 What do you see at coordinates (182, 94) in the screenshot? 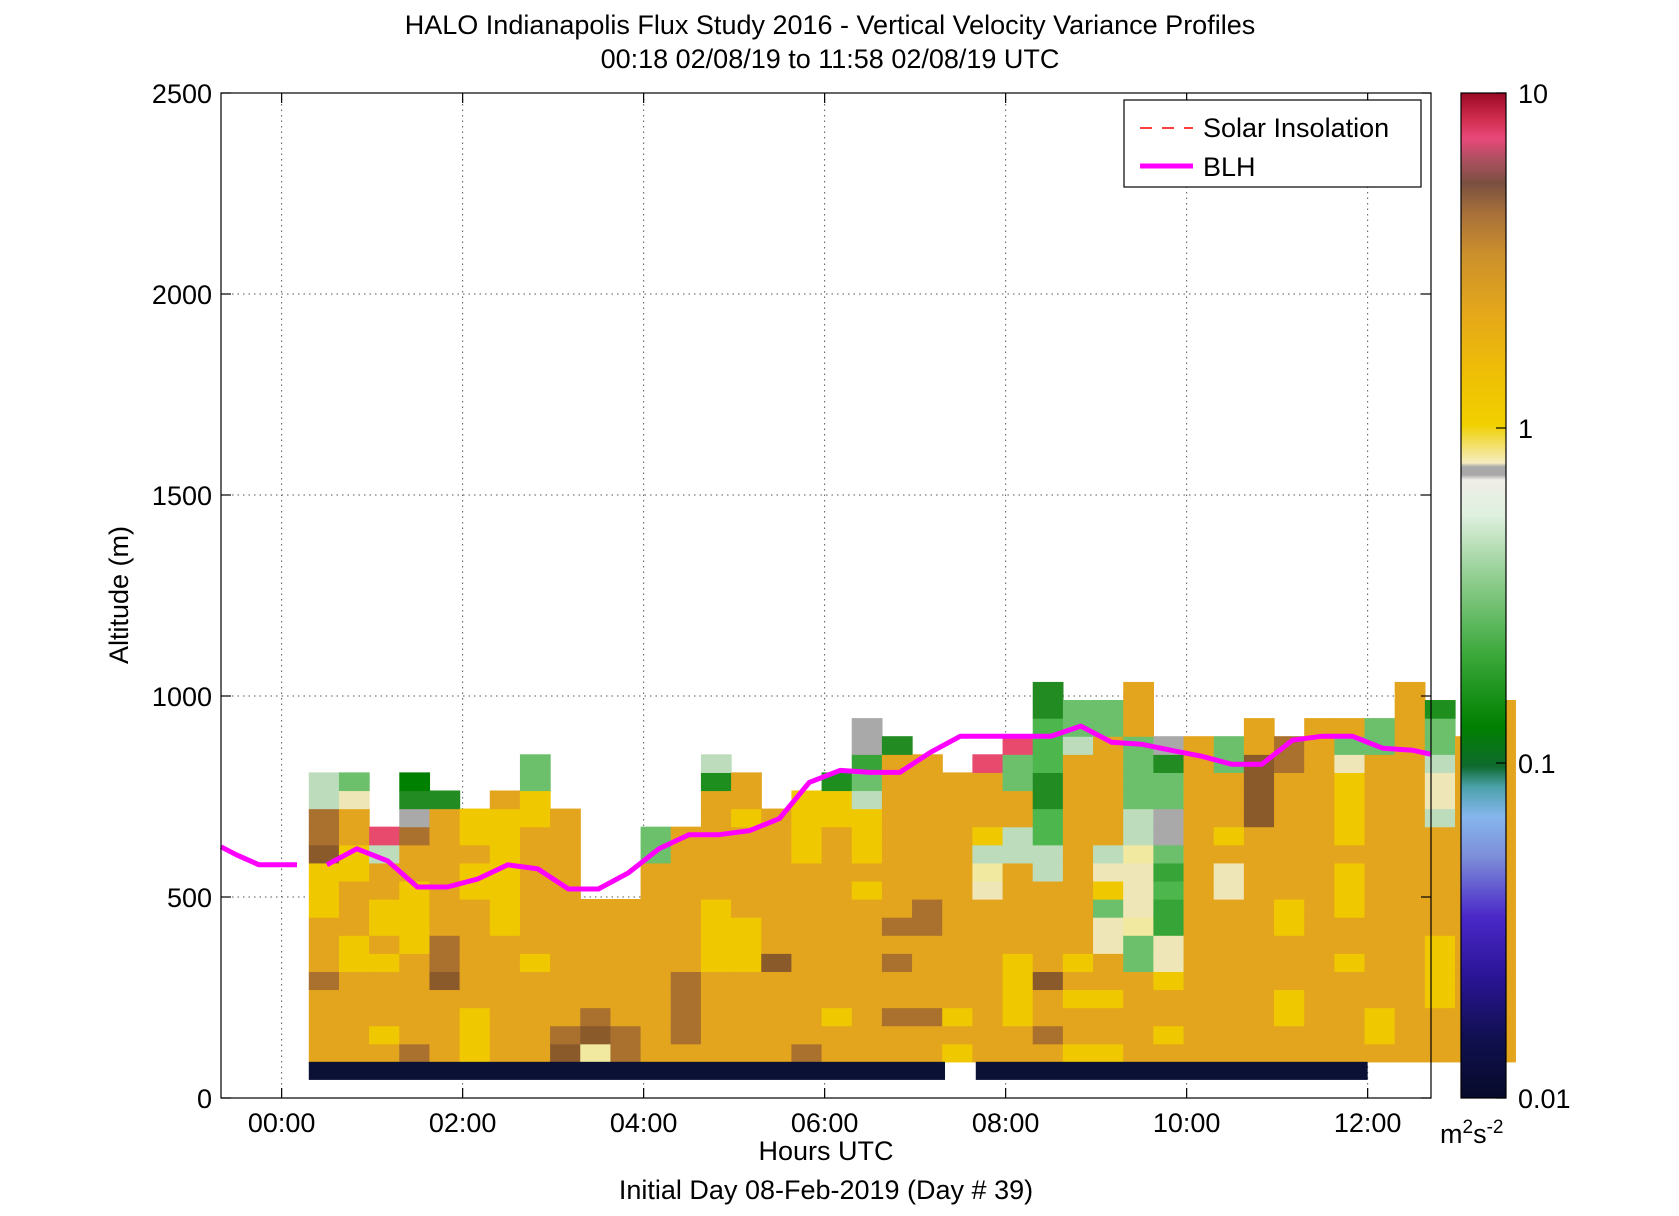
I see `y-tick-label: 2500` at bounding box center [182, 94].